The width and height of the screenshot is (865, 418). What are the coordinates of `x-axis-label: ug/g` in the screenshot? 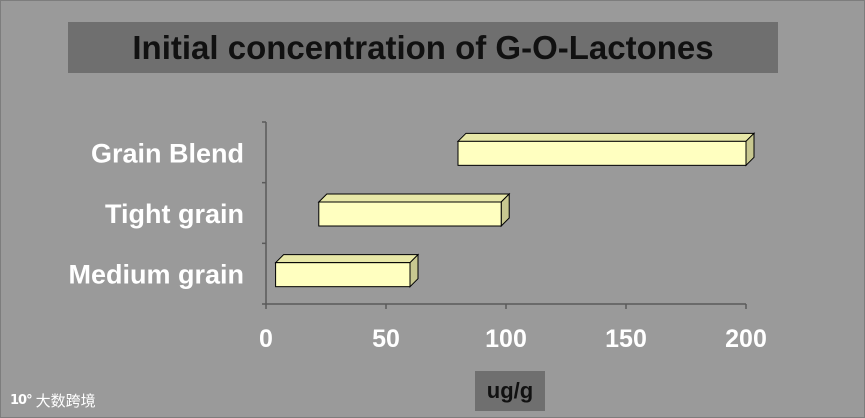 It's located at (510, 390).